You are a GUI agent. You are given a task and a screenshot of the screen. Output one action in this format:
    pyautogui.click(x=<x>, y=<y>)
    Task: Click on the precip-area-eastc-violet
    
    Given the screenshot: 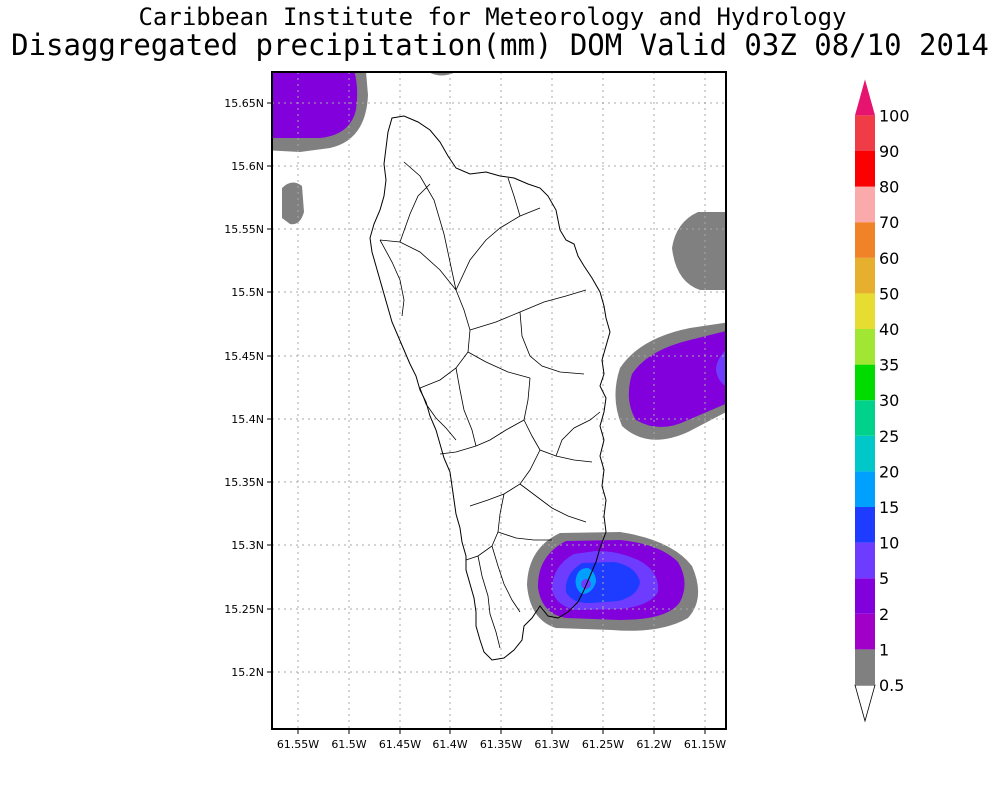 What is the action you would take?
    pyautogui.click(x=721, y=368)
    